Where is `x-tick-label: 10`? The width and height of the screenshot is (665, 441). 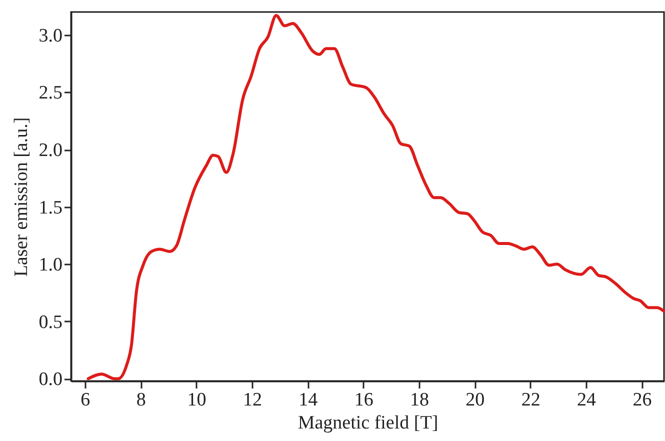
x-tick-label: 10 is located at coordinates (196, 400).